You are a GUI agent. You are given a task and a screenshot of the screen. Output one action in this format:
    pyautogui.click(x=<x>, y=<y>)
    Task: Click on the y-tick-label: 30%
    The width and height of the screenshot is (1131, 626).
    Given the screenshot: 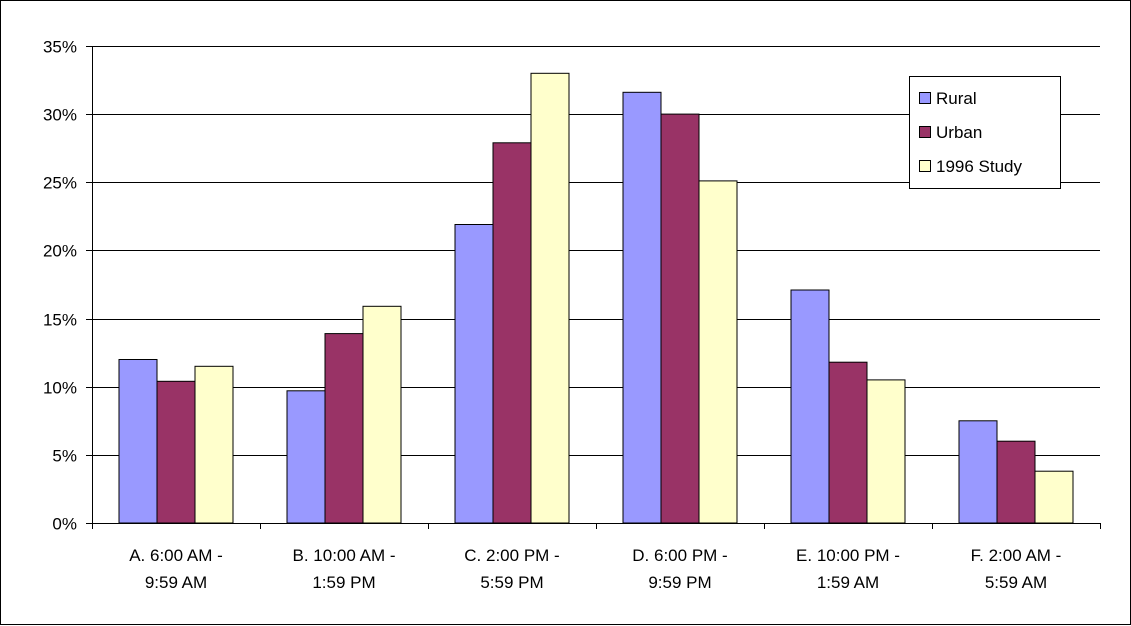 What is the action you would take?
    pyautogui.click(x=60, y=115)
    